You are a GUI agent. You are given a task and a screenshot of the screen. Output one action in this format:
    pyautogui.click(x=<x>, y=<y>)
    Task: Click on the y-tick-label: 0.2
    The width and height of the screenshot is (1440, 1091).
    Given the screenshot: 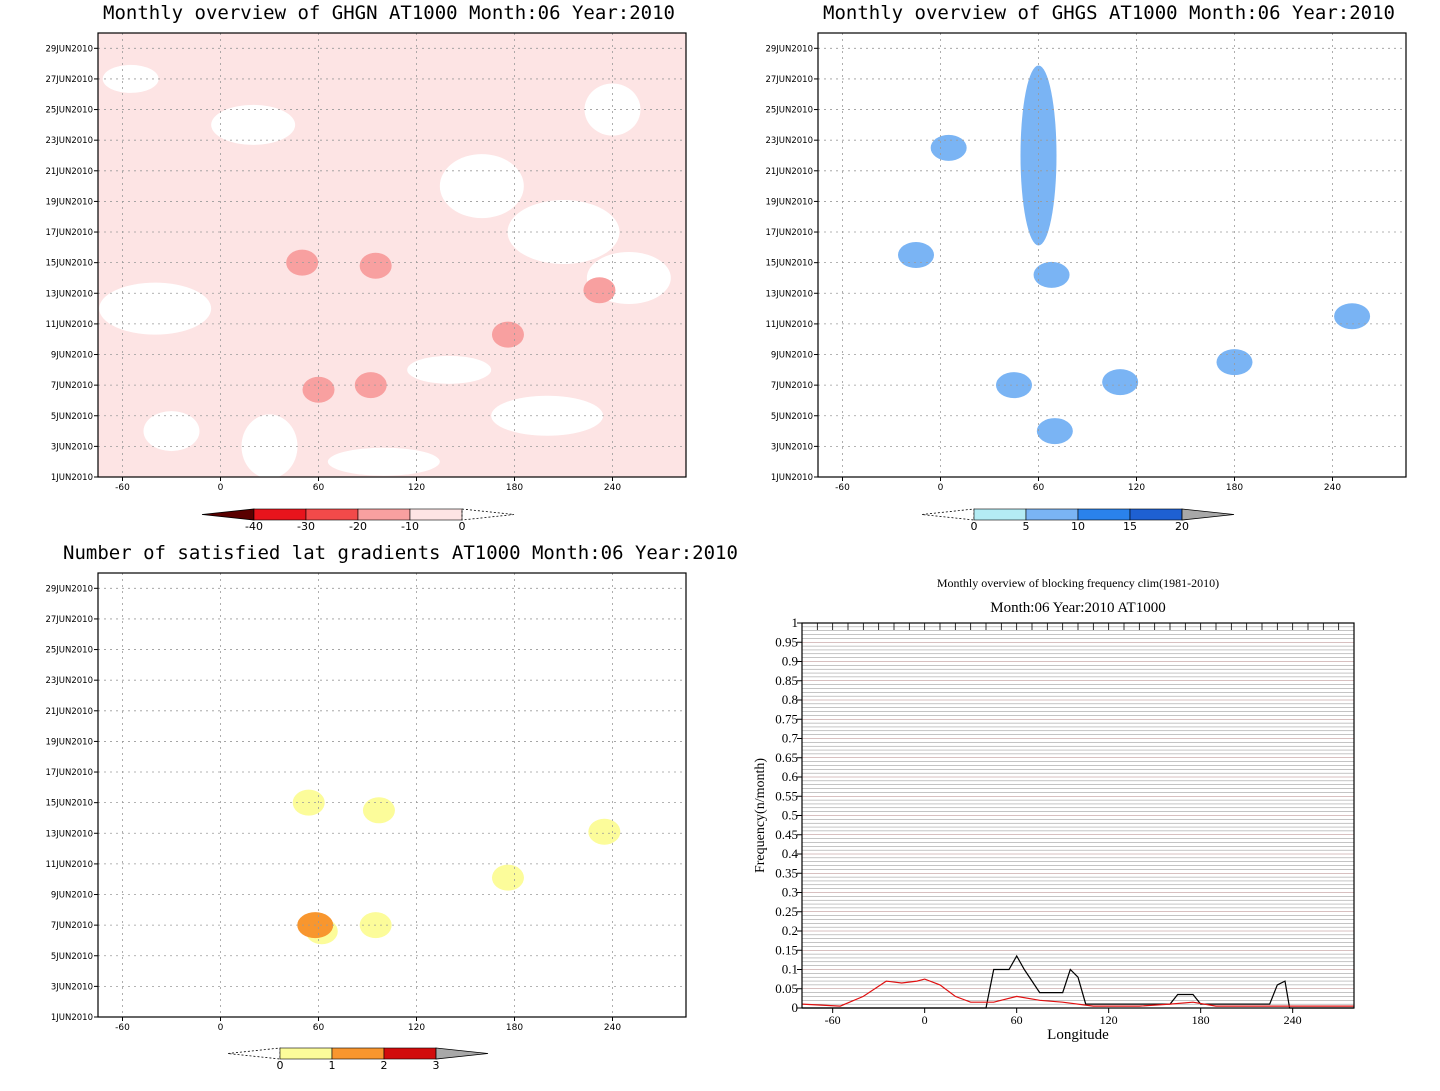 What is the action you would take?
    pyautogui.click(x=790, y=930)
    